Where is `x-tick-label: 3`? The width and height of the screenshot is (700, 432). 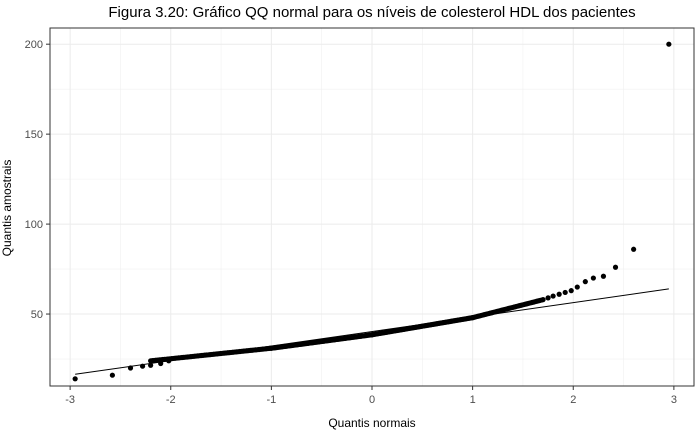
x-tick-label: 3 is located at coordinates (674, 400).